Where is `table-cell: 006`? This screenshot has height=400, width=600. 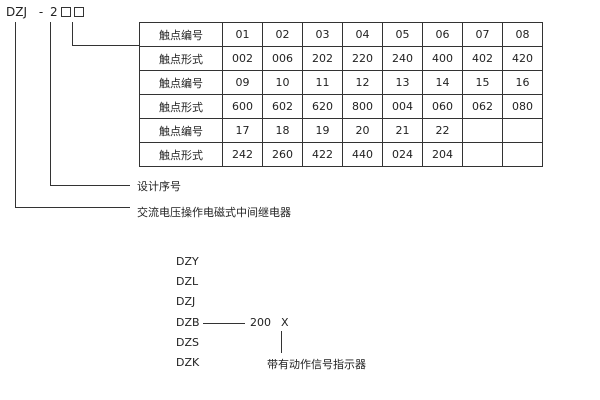 table-cell: 006 is located at coordinates (282, 58).